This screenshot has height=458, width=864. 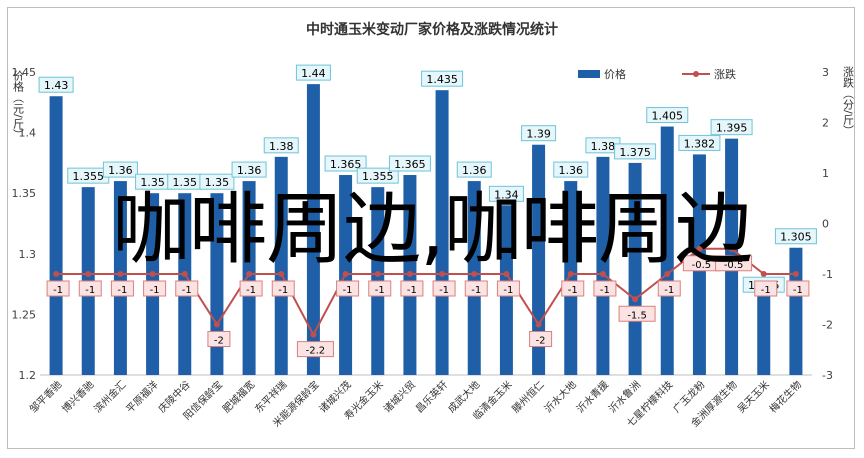 I want to click on bar-data-label: 1.305, so click(x=796, y=237).